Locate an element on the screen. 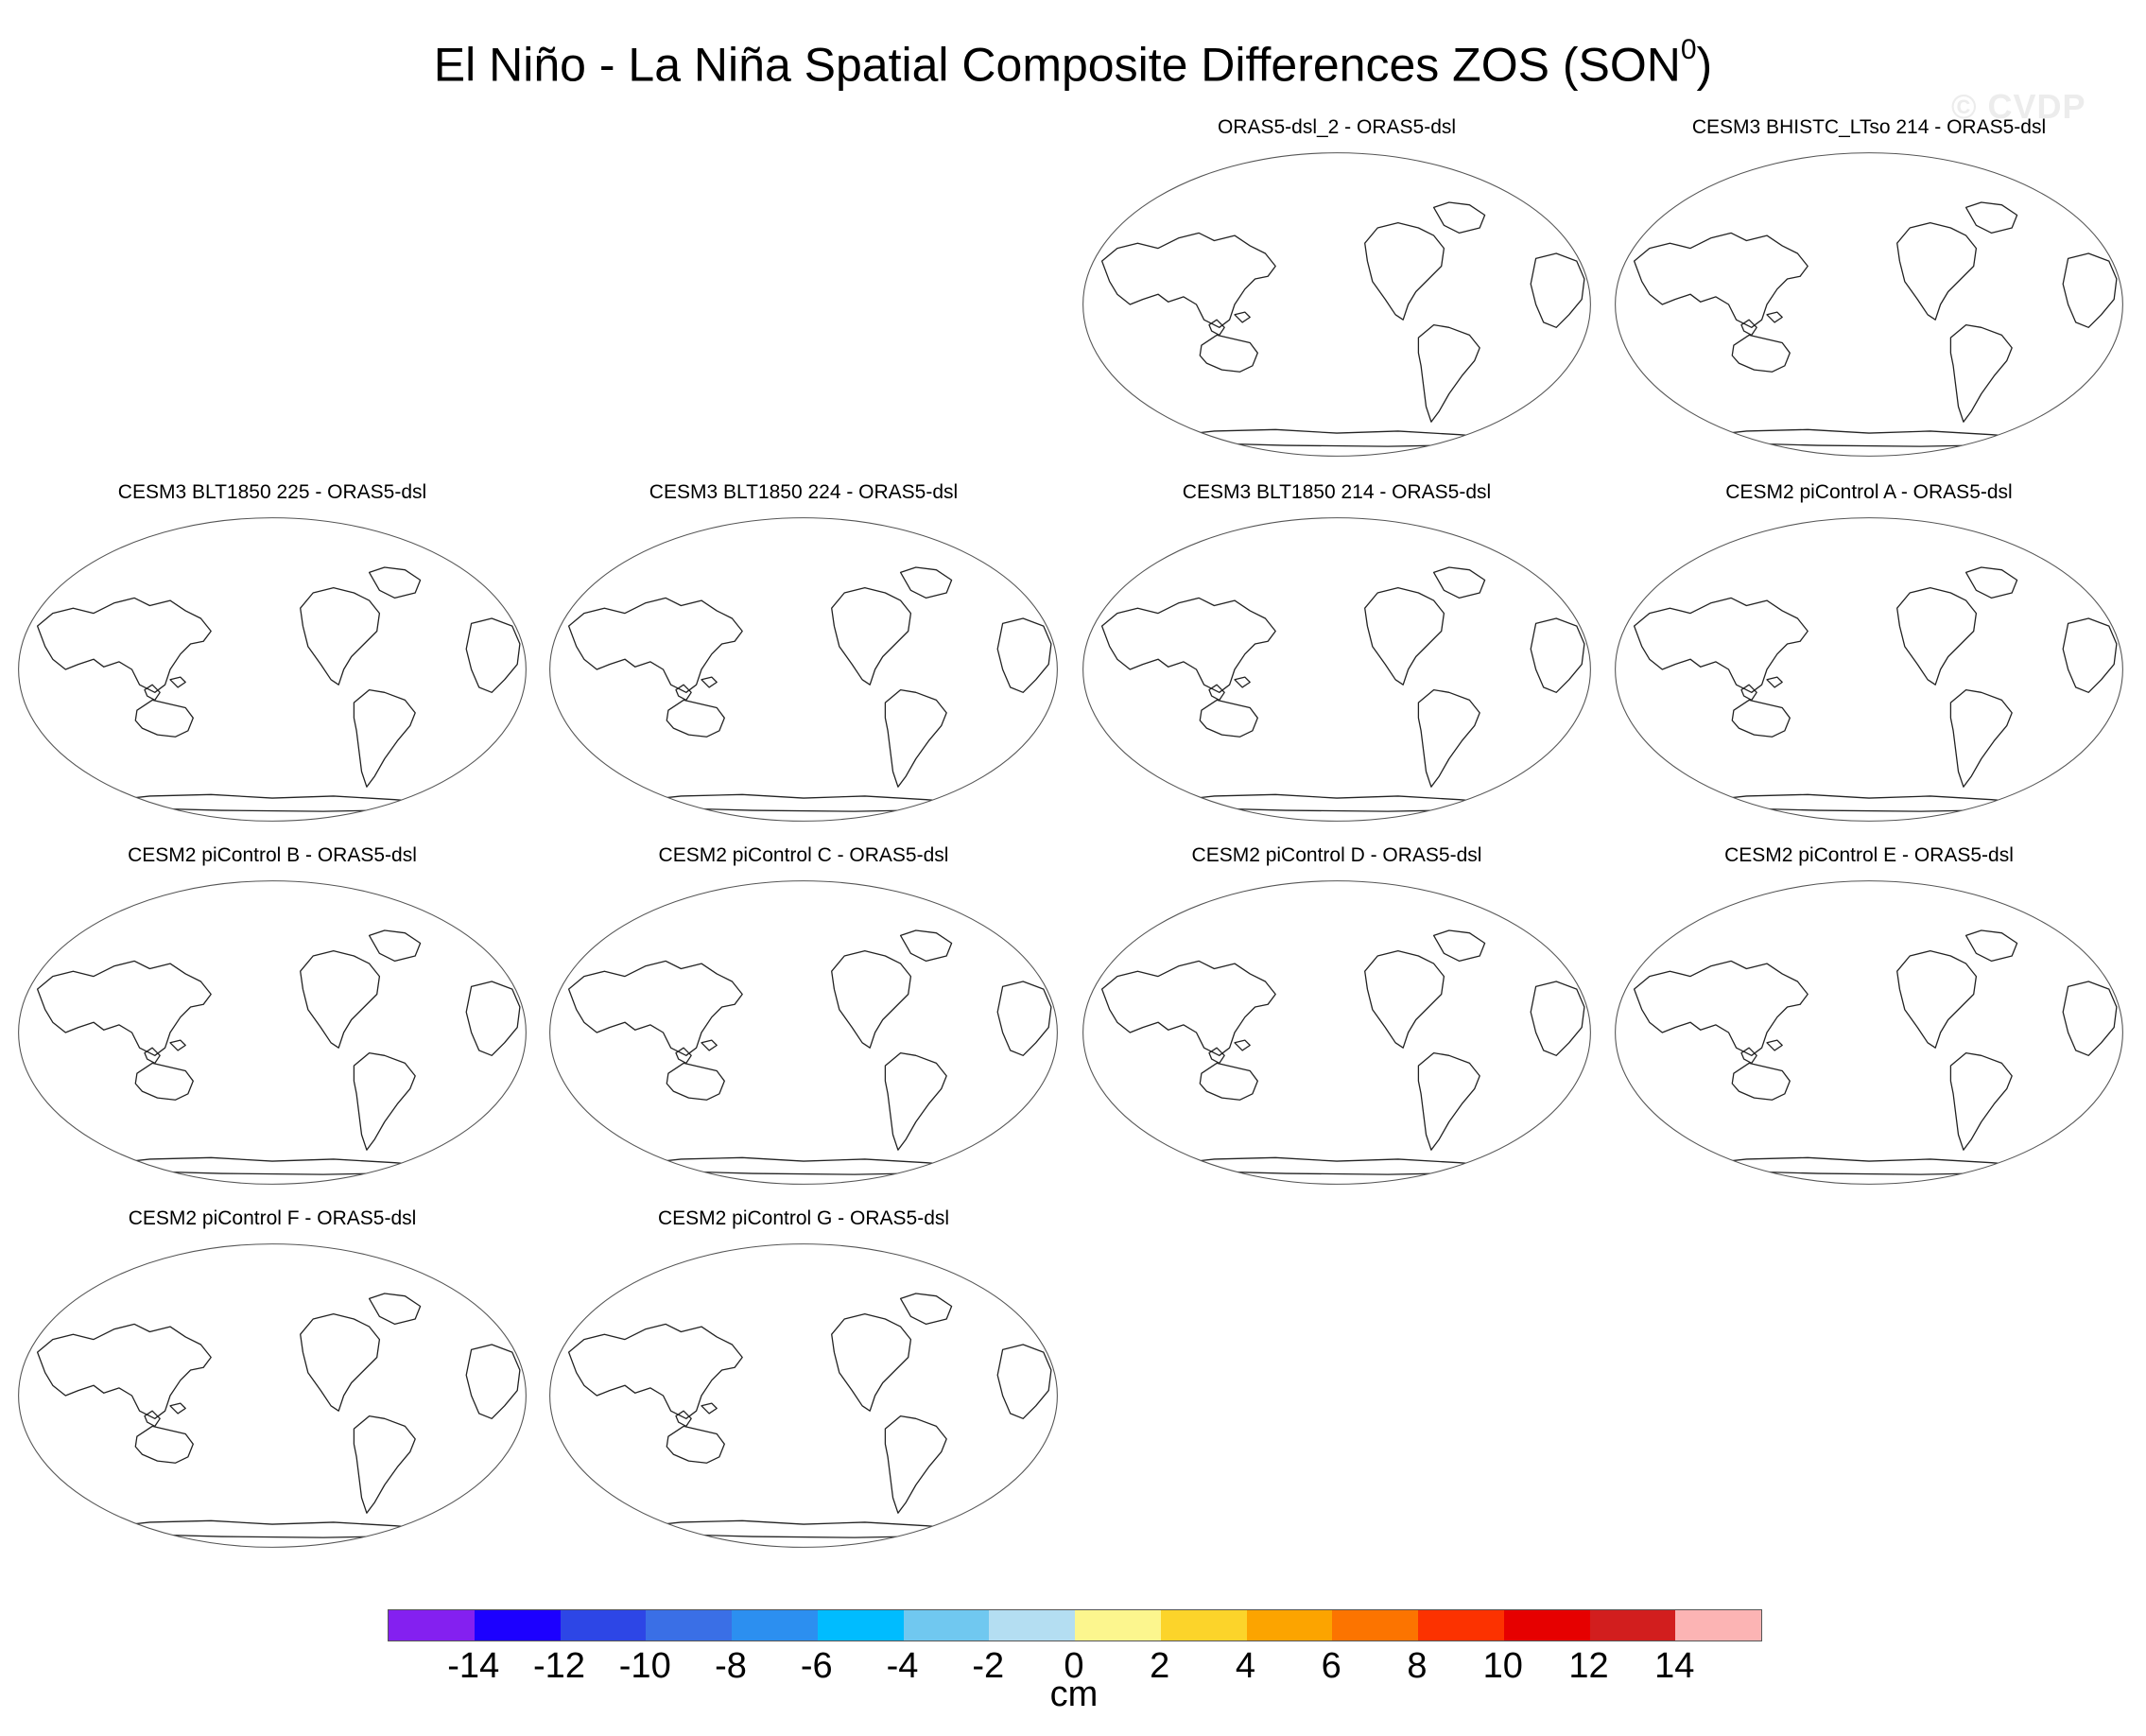  colorbar-tick-label: 0 is located at coordinates (1074, 1666).